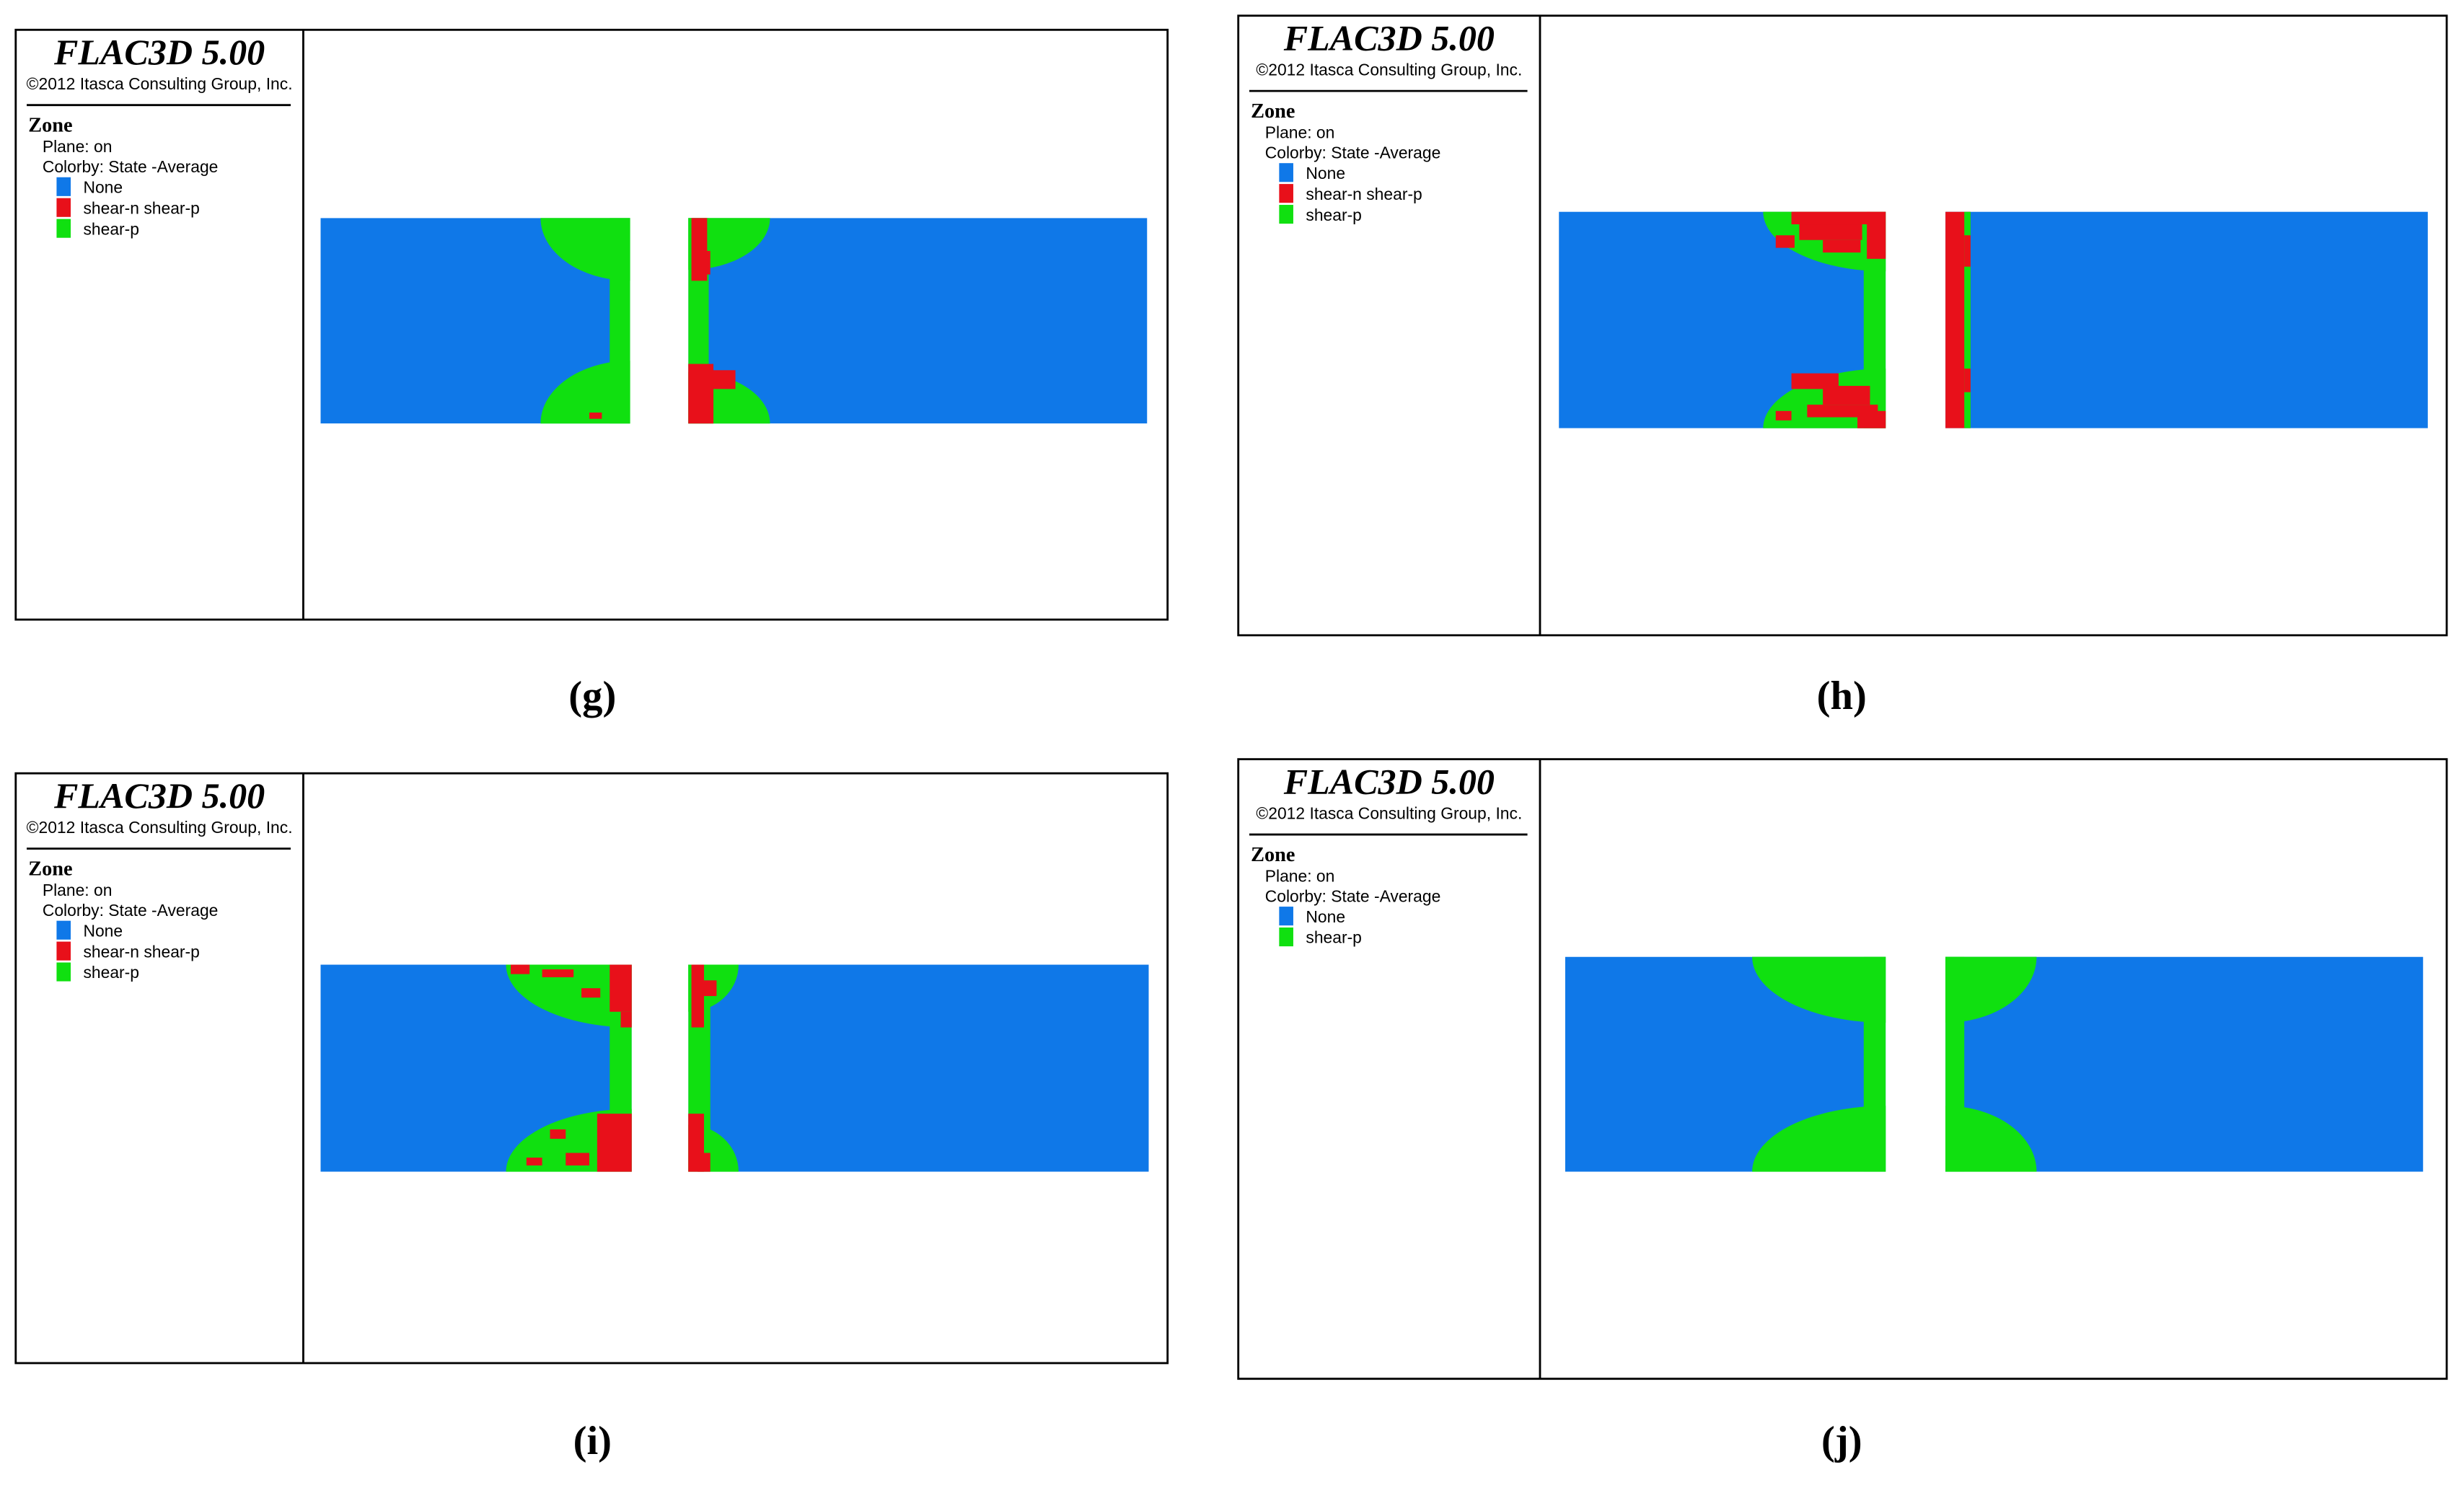 This screenshot has height=1498, width=2464. I want to click on caption: (g), so click(592, 696).